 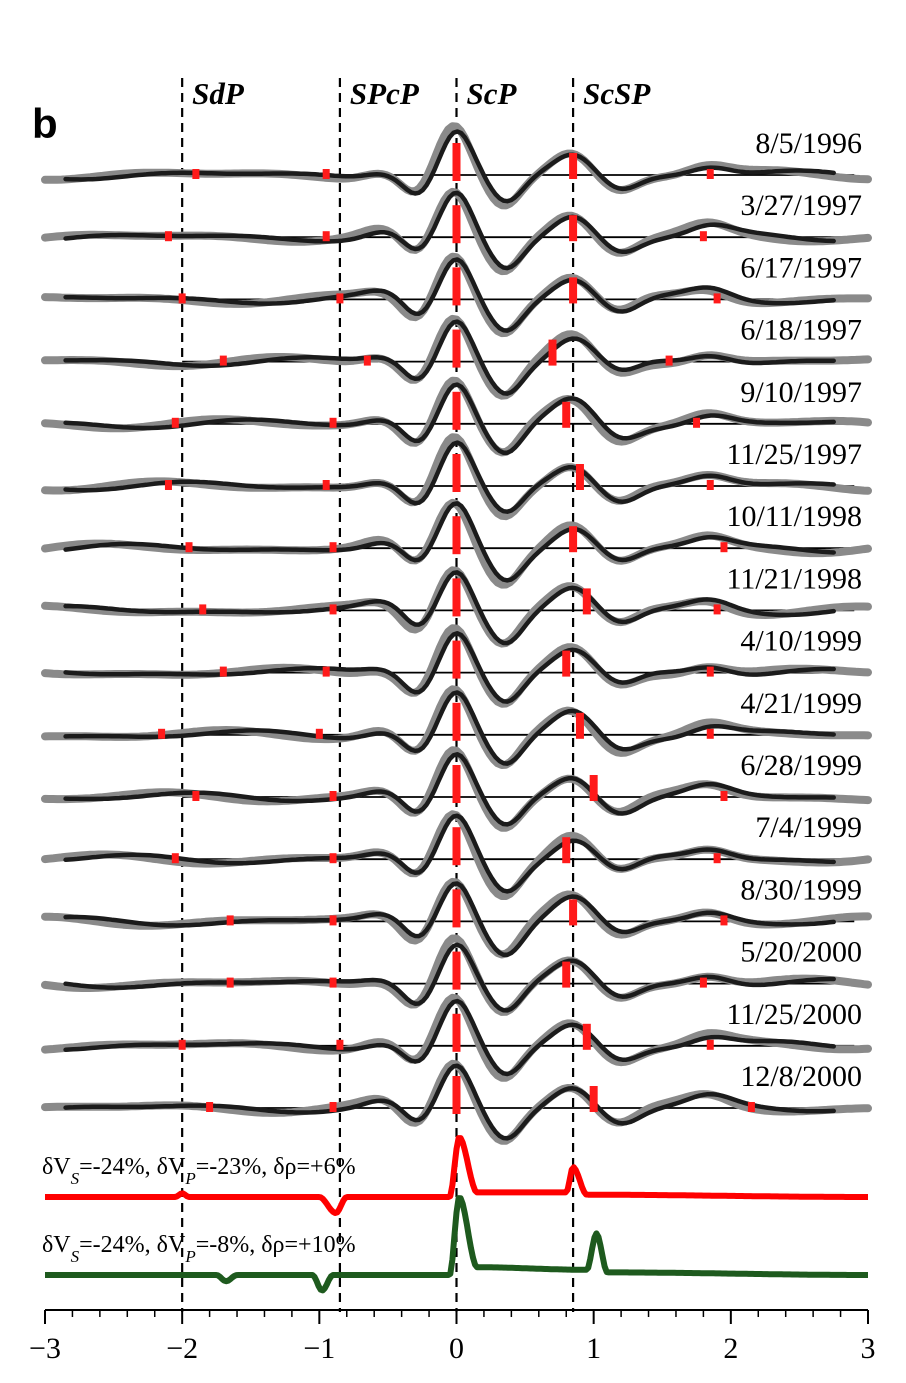 What do you see at coordinates (801, 330) in the screenshot?
I see `trace-date-label: 6/18/1997` at bounding box center [801, 330].